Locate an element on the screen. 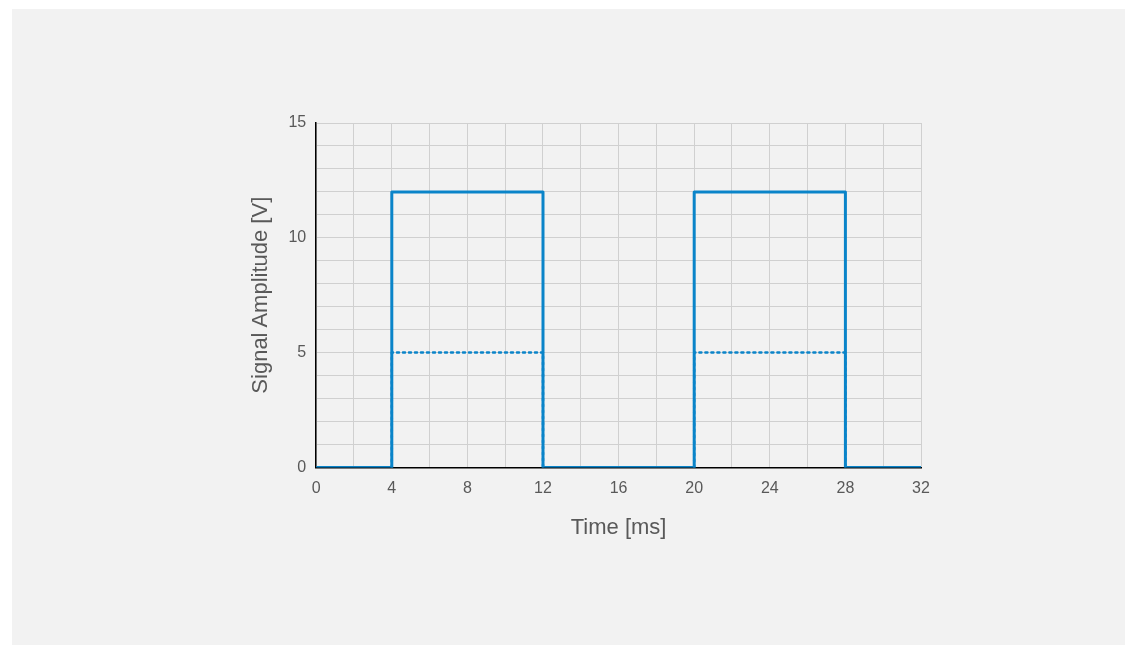 The width and height of the screenshot is (1137, 646). x-tick-label: 20 is located at coordinates (694, 488).